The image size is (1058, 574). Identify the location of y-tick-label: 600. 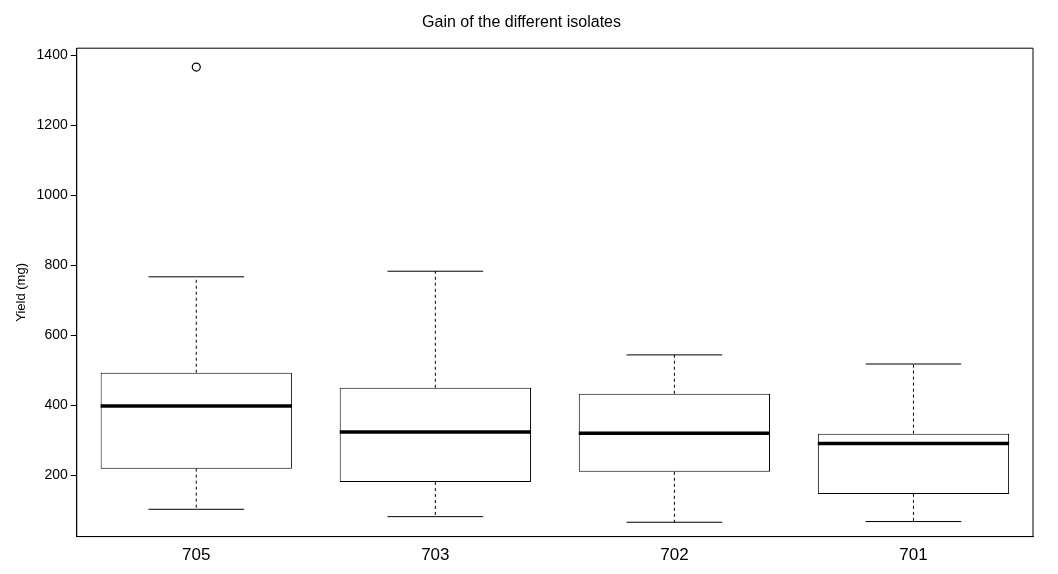
(56, 334).